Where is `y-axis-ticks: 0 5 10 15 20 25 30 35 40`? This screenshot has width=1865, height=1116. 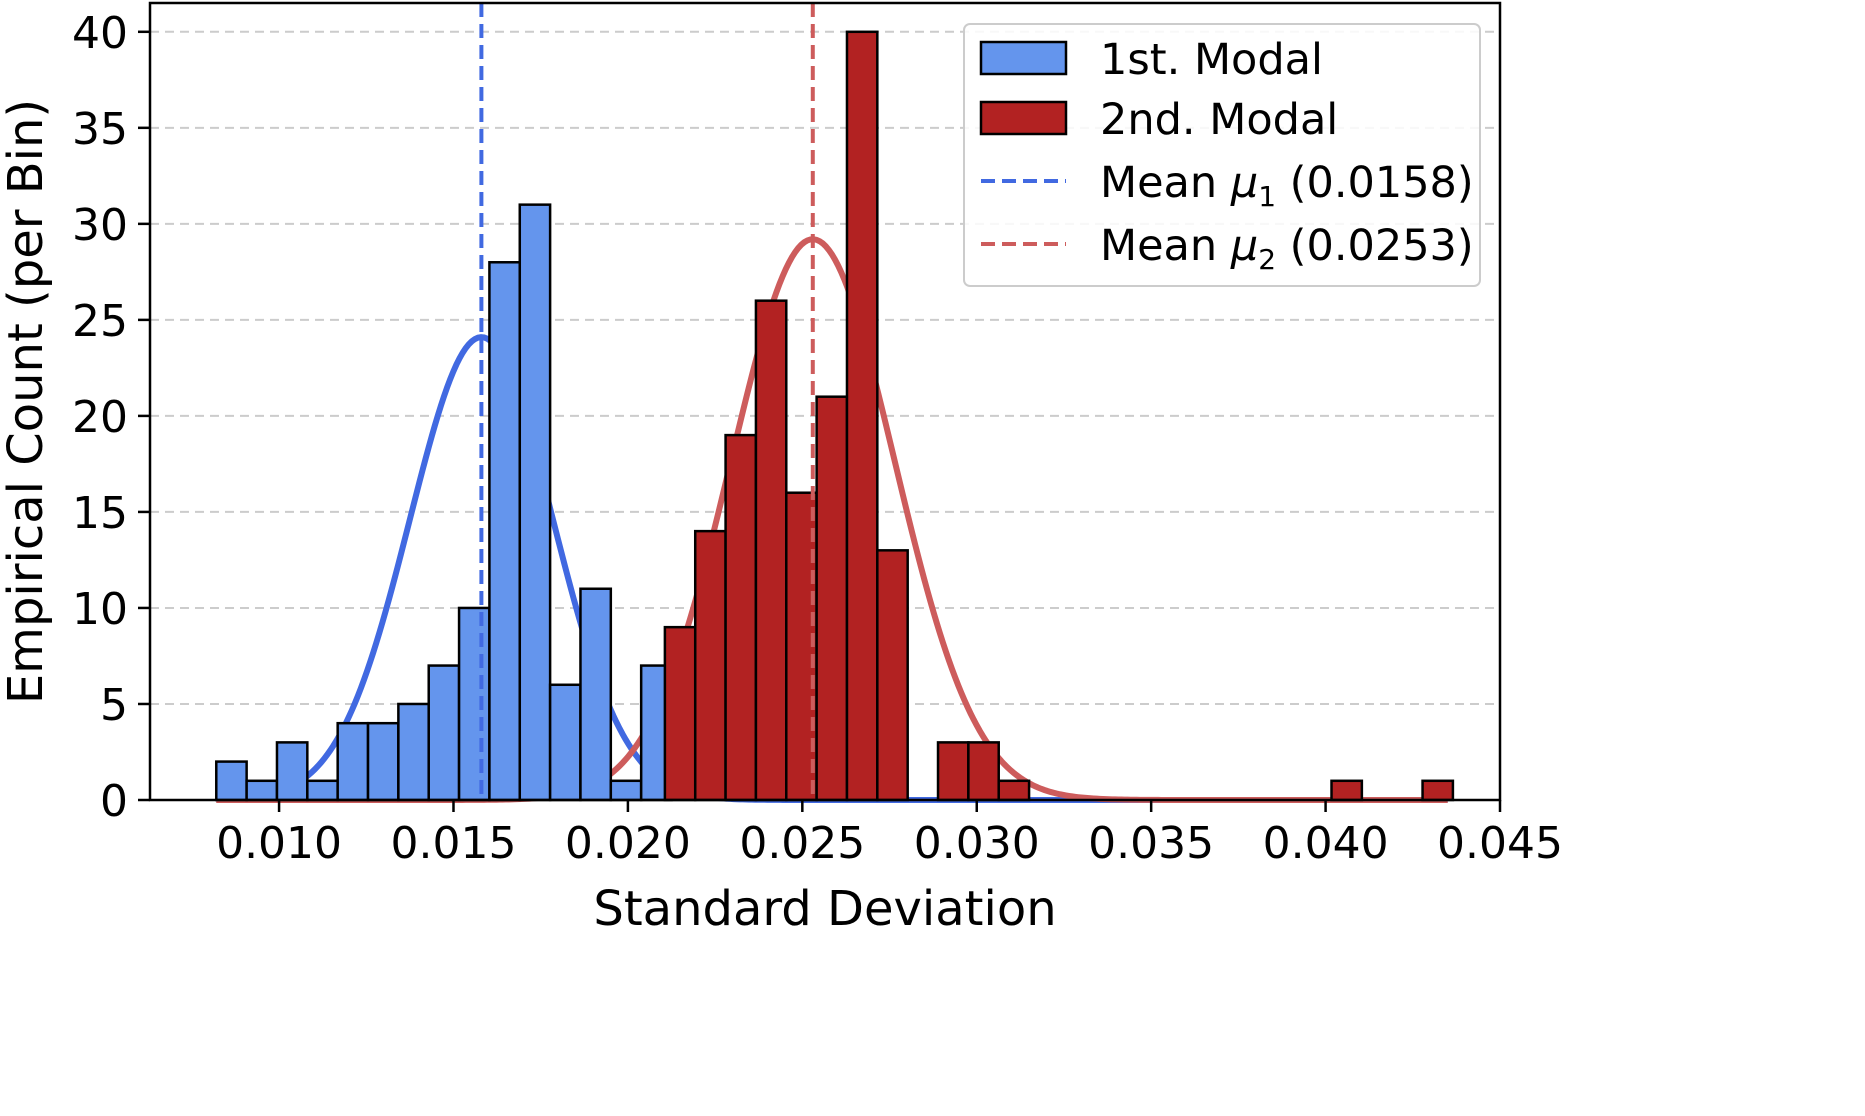
y-axis-ticks: 0 5 10 15 20 25 30 35 40 is located at coordinates (111, 417).